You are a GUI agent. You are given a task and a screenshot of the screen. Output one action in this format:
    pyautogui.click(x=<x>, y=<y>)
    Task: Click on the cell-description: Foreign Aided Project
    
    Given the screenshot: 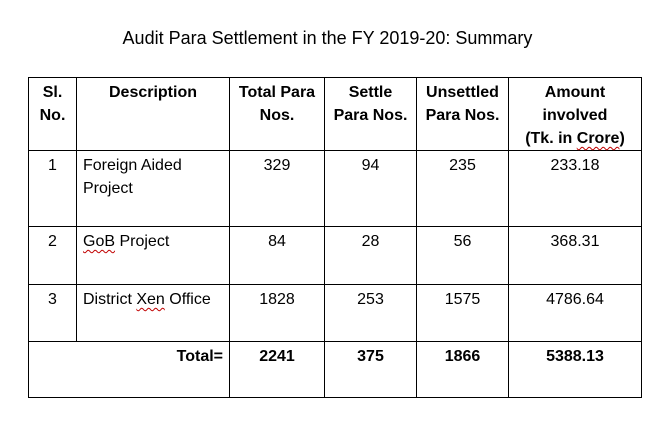 What is the action you would take?
    pyautogui.click(x=153, y=188)
    